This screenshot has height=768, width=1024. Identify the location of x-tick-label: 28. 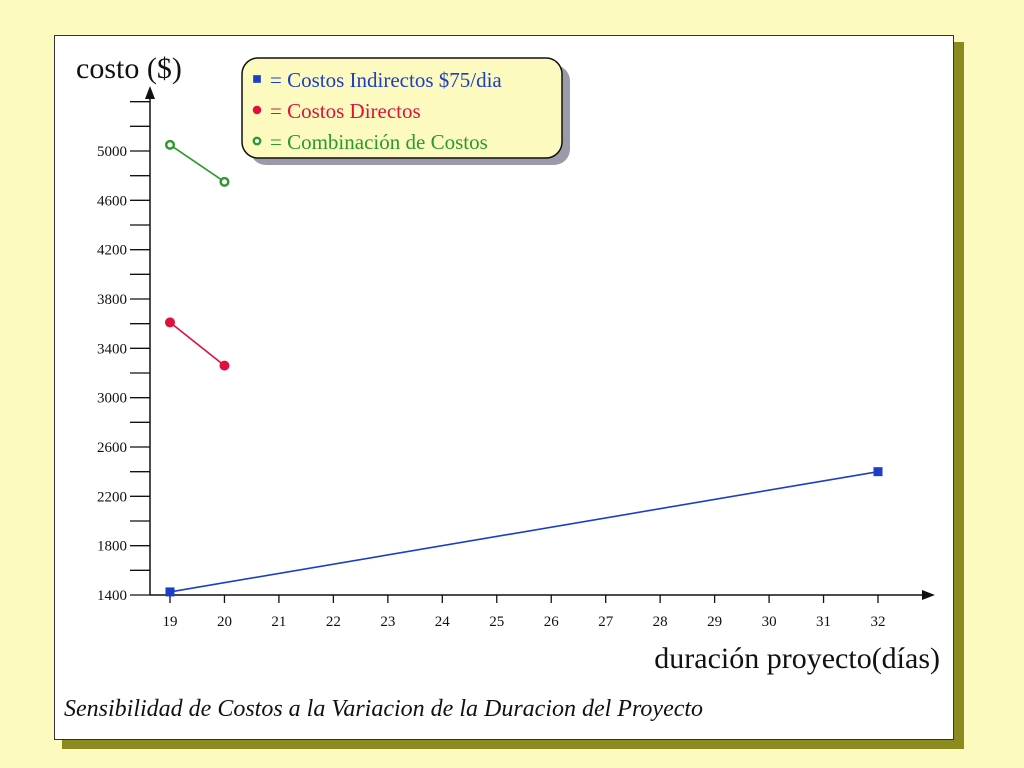
(660, 622).